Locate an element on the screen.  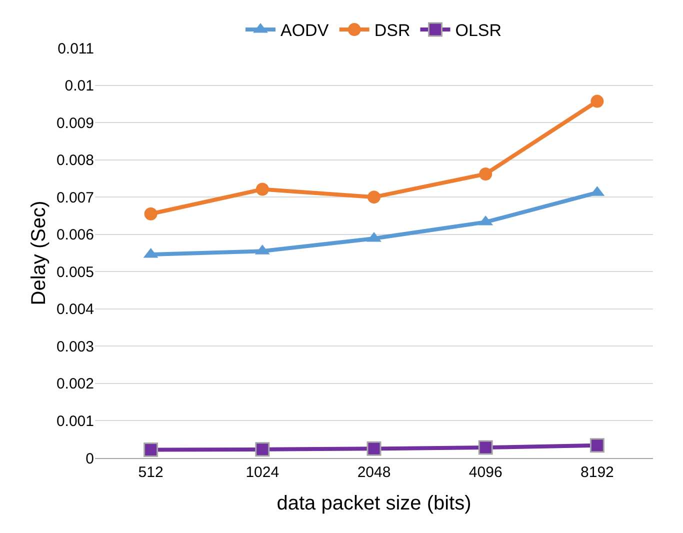
legend-label: OLSR is located at coordinates (478, 30).